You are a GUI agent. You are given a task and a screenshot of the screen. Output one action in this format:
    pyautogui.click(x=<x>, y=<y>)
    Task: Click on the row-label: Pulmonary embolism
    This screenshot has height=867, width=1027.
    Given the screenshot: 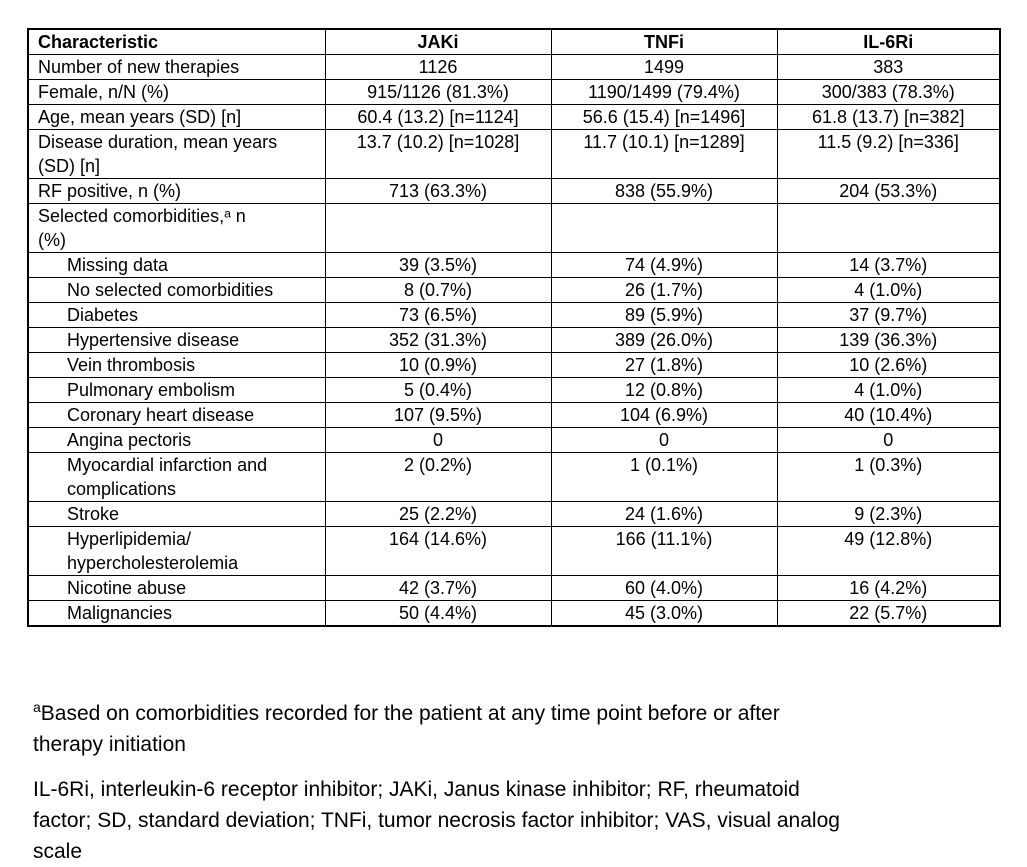 What is the action you would take?
    pyautogui.click(x=176, y=390)
    